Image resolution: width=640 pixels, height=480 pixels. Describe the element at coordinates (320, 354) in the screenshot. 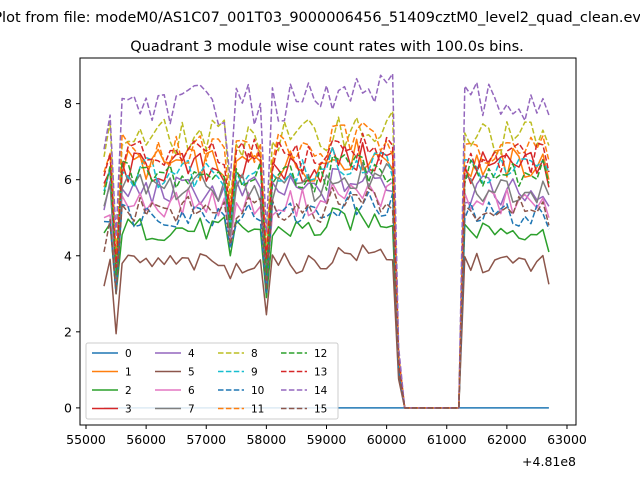

I see `legend-label-12: 12` at that location.